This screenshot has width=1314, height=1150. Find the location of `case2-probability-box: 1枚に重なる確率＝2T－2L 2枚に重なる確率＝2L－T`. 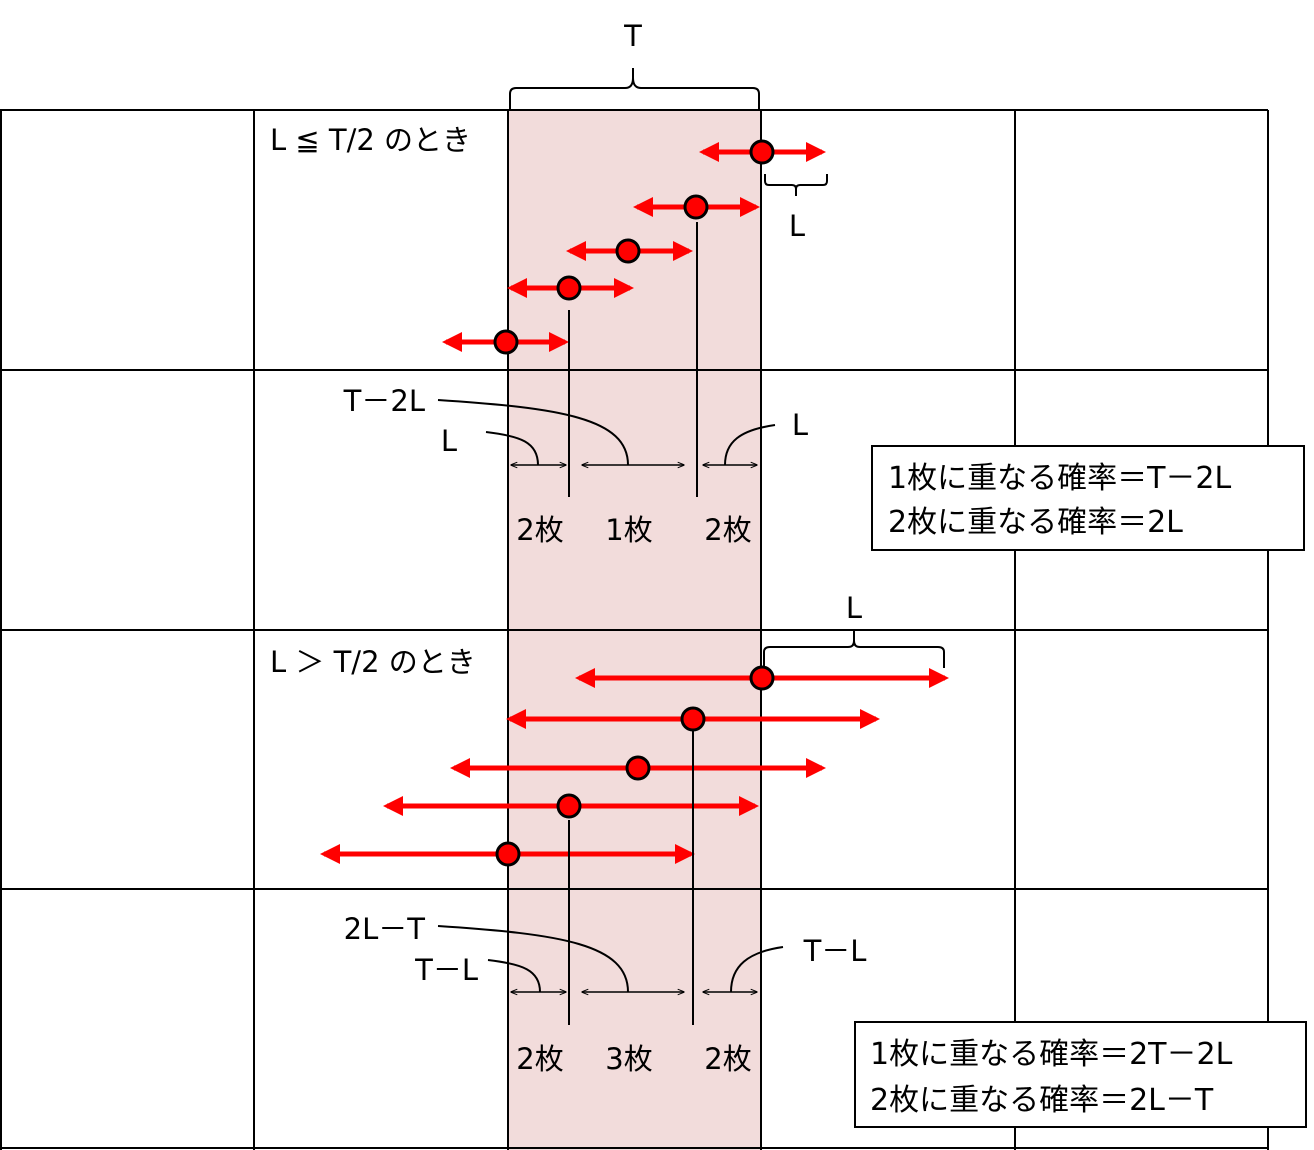

case2-probability-box: 1枚に重なる確率＝2T－2L 2枚に重なる確率＝2L－T is located at coordinates (1080, 1074).